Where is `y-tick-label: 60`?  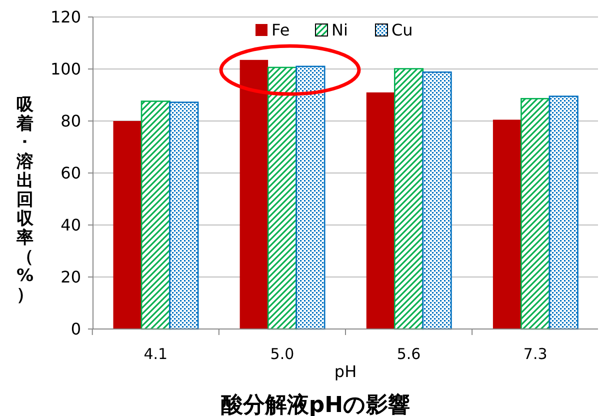
y-tick-label: 60 is located at coordinates (70, 173).